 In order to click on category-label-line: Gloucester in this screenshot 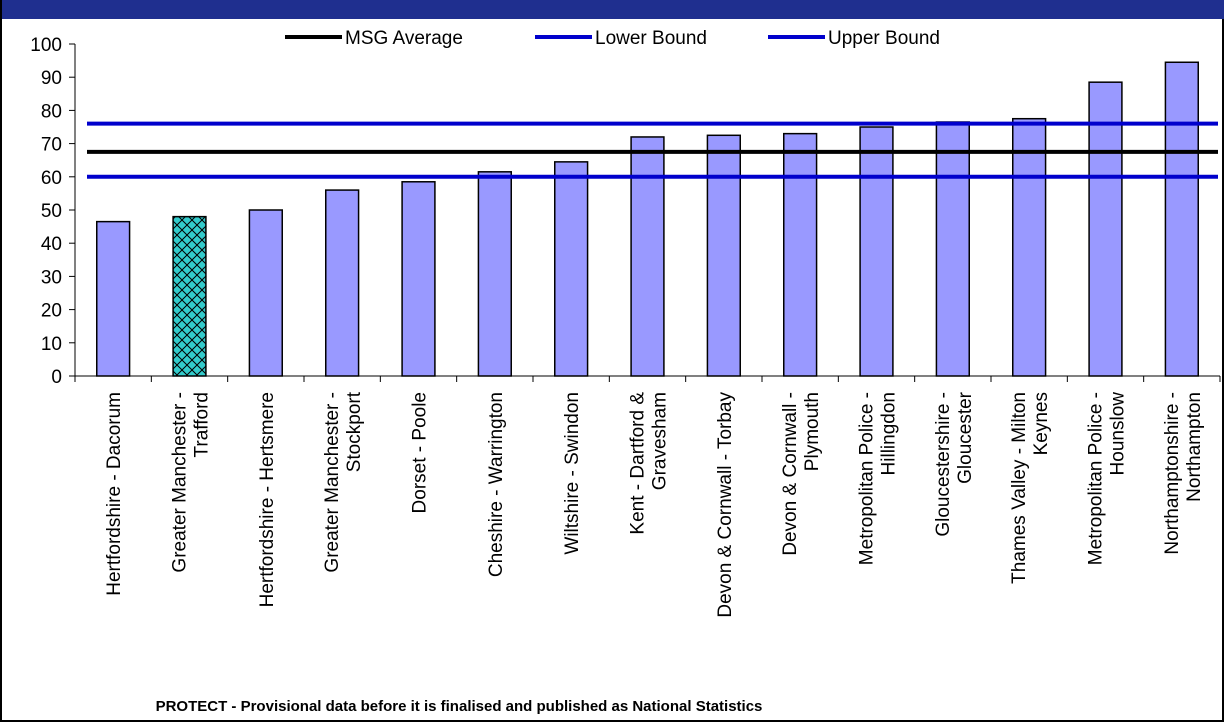, I will do `click(965, 437)`.